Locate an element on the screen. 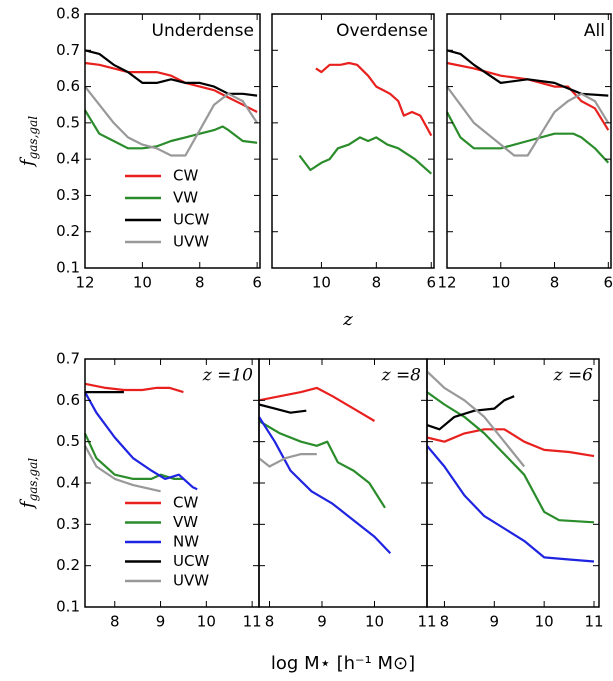 Image resolution: width=613 pixels, height=681 pixels. panel-annotation: All is located at coordinates (594, 31).